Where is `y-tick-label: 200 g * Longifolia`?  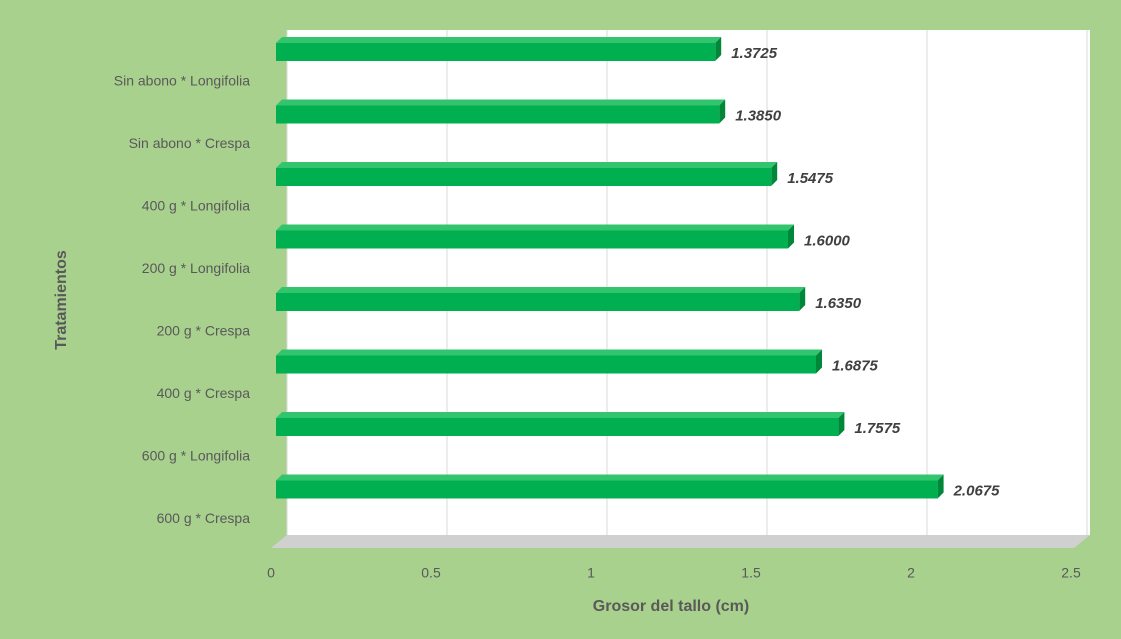
y-tick-label: 200 g * Longifolia is located at coordinates (196, 268).